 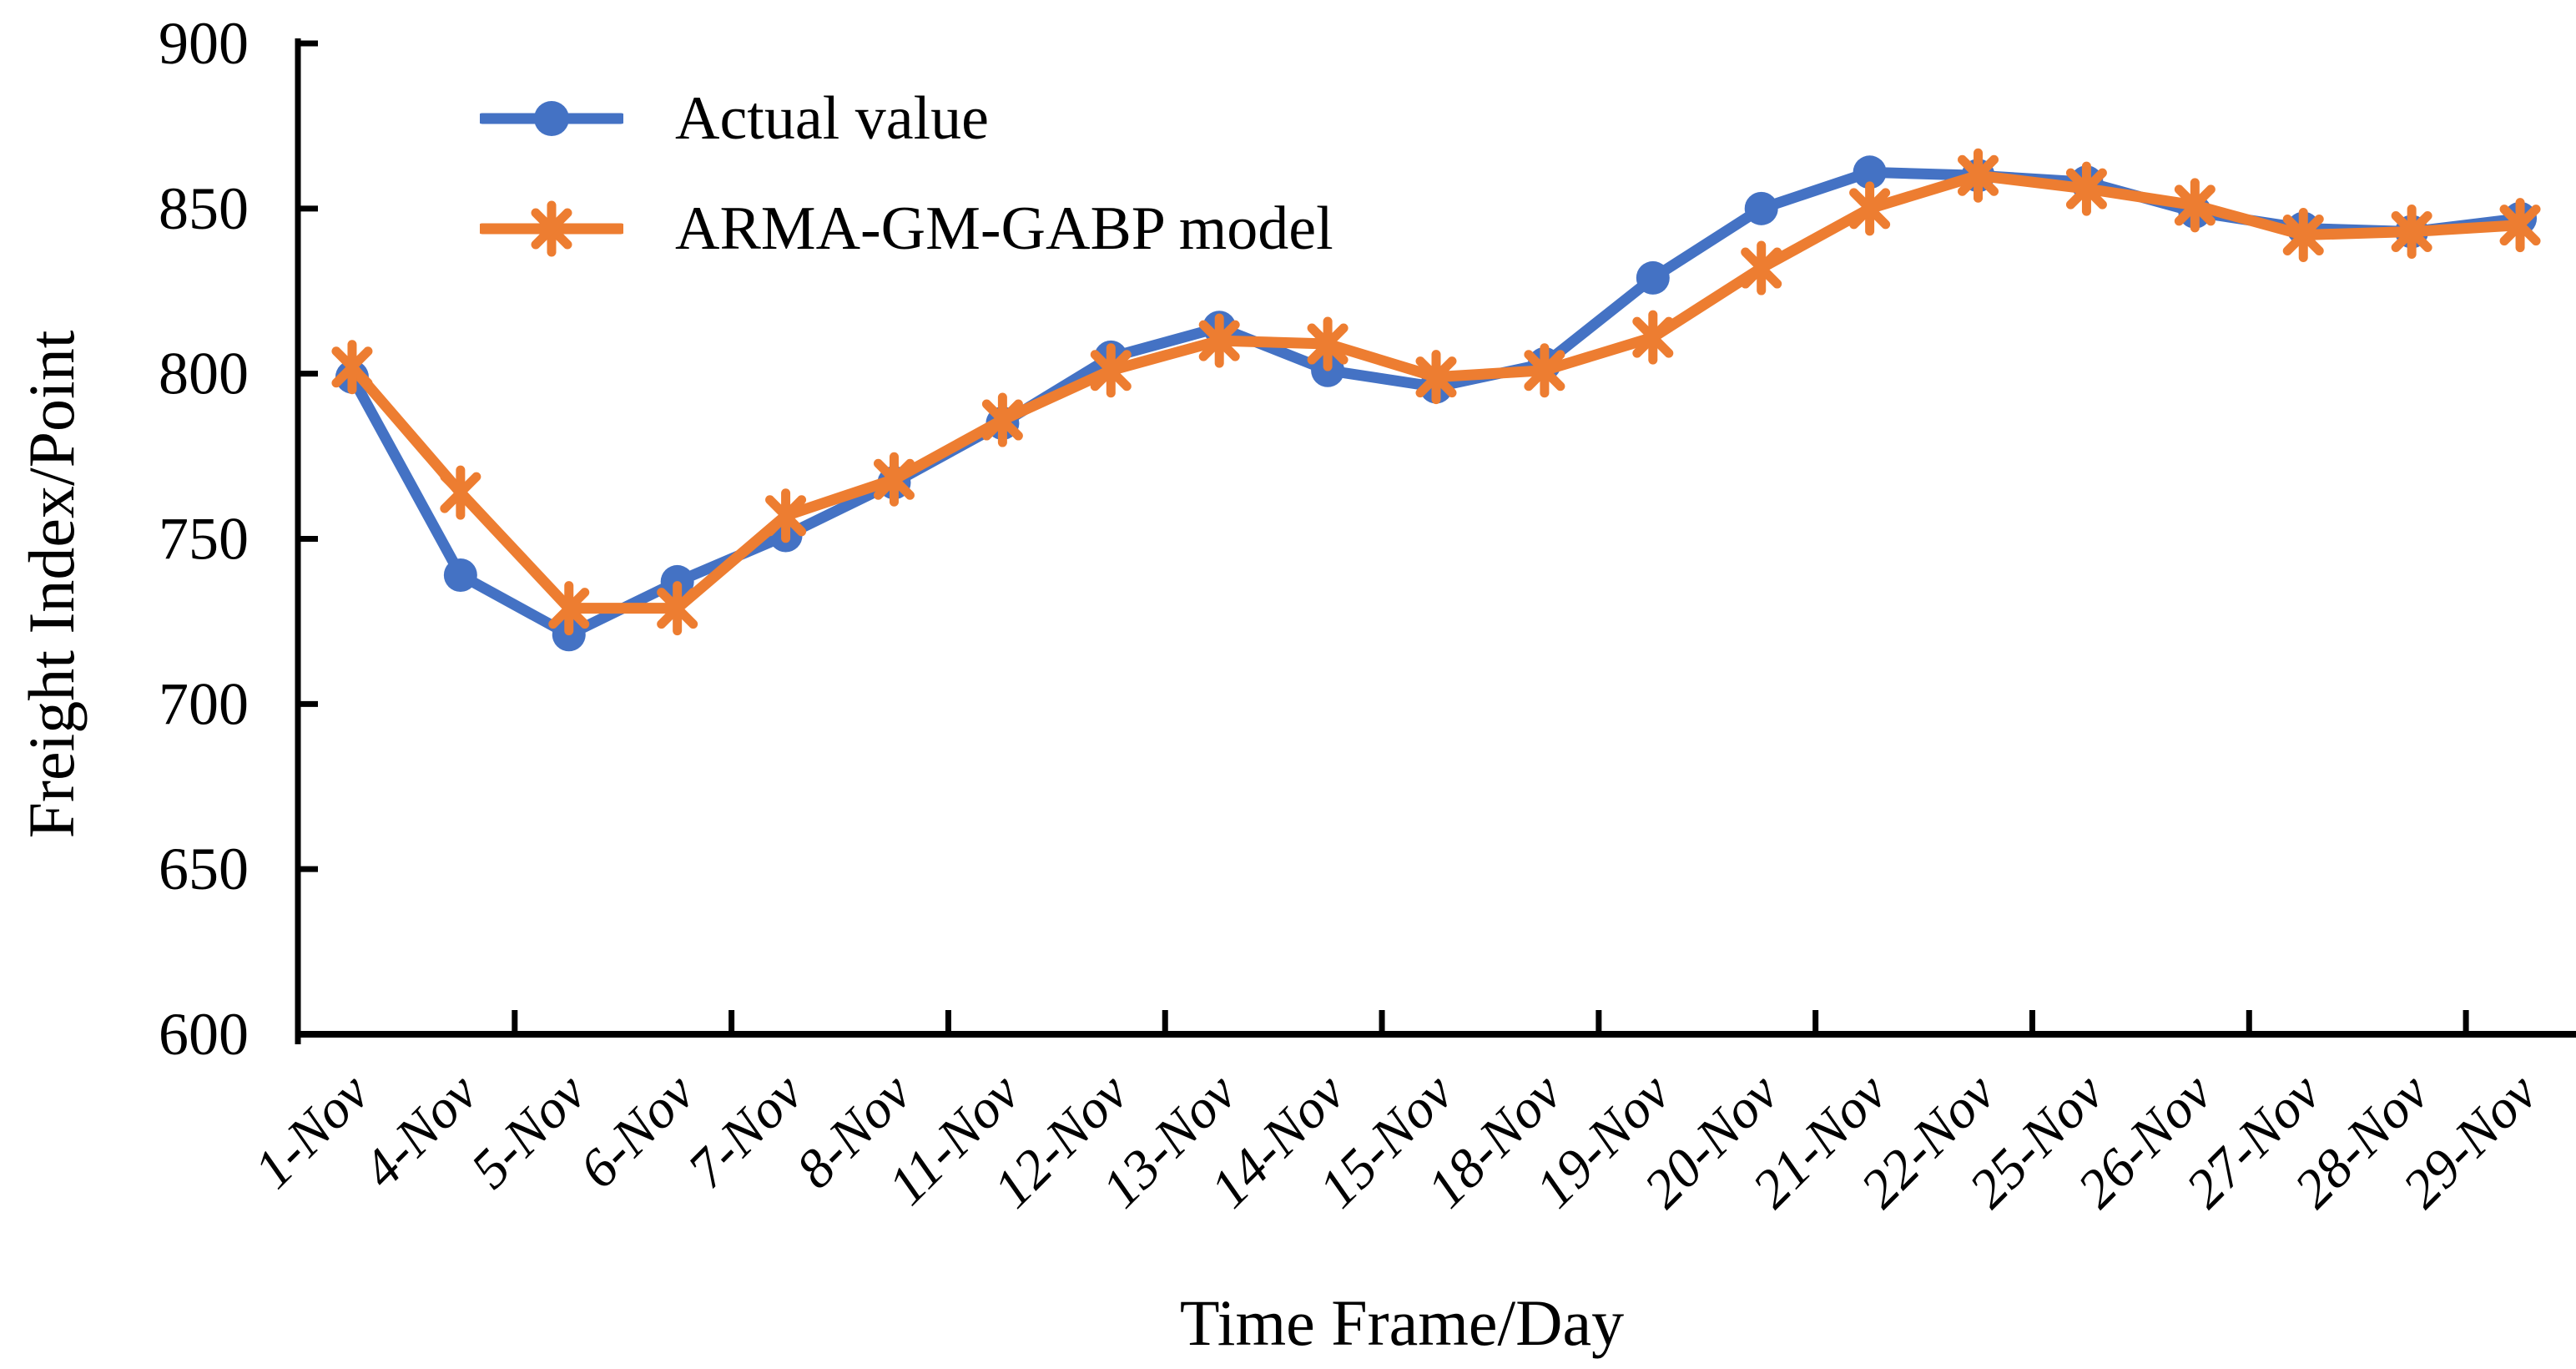 I want to click on x-category-label: 7-Nov, so click(x=746, y=1130).